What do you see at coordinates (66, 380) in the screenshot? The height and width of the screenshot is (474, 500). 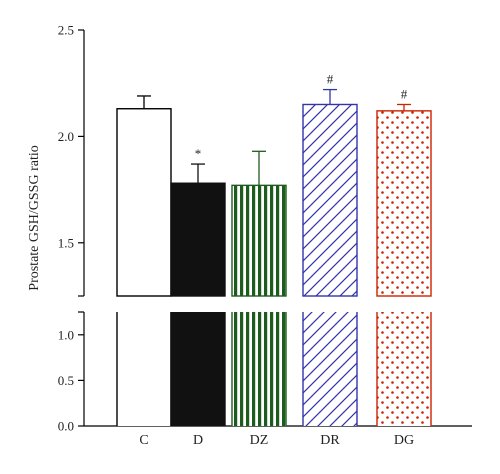 I see `y-tick-label: 0.5` at bounding box center [66, 380].